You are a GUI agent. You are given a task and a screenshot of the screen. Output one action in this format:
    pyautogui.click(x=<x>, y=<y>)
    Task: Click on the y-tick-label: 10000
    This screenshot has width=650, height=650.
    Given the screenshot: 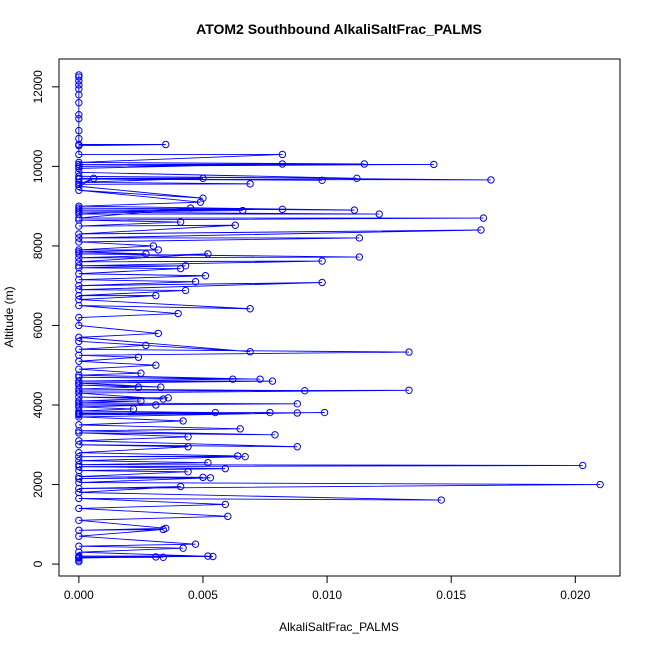 What is the action you would take?
    pyautogui.click(x=38, y=166)
    